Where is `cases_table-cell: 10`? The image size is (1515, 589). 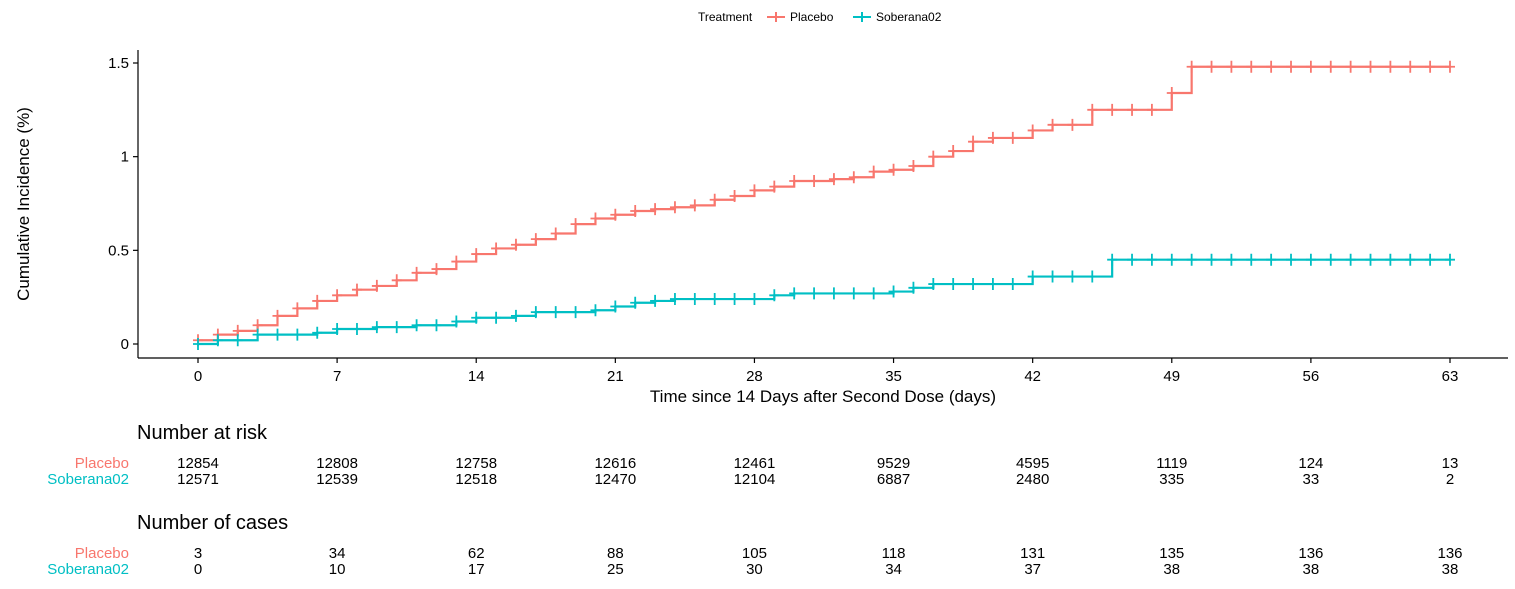
cases_table-cell: 10 is located at coordinates (337, 569).